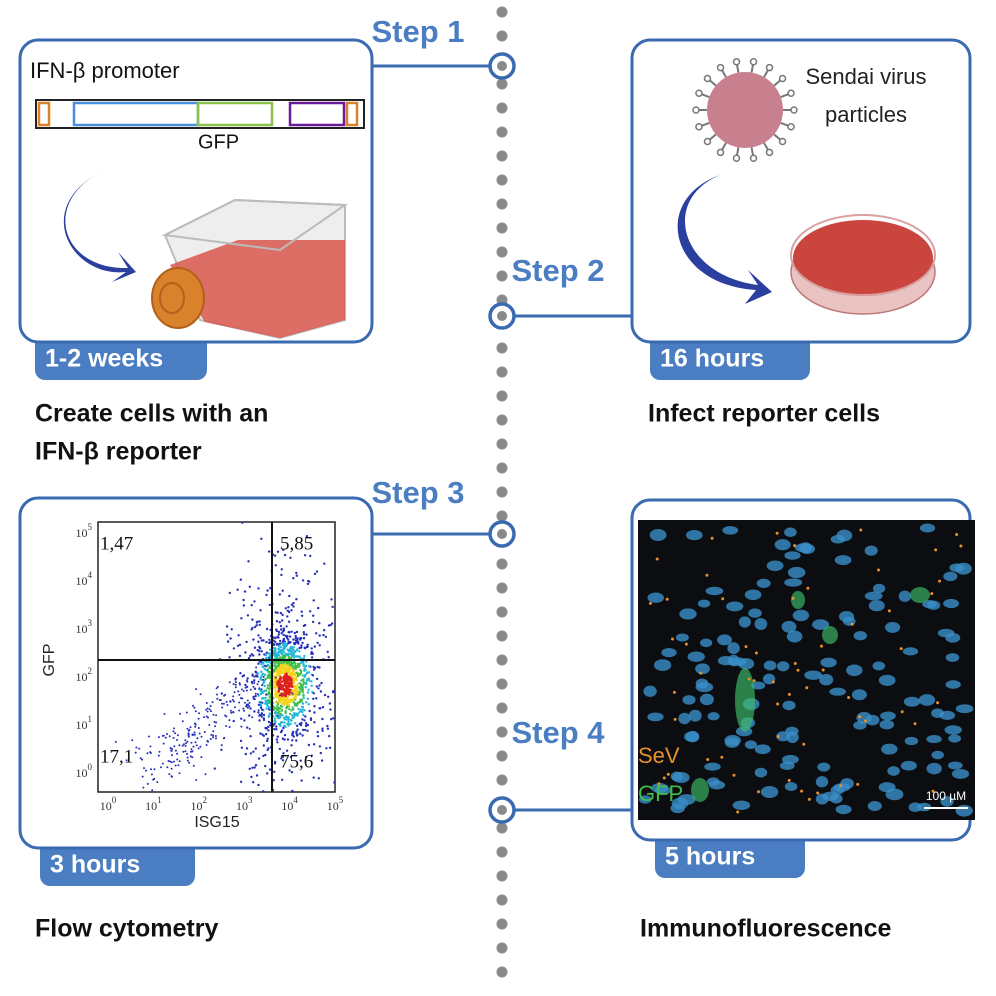 This screenshot has width=996, height=996. Describe the element at coordinates (104, 359) in the screenshot. I see `duration: 1-2 weeks` at that location.